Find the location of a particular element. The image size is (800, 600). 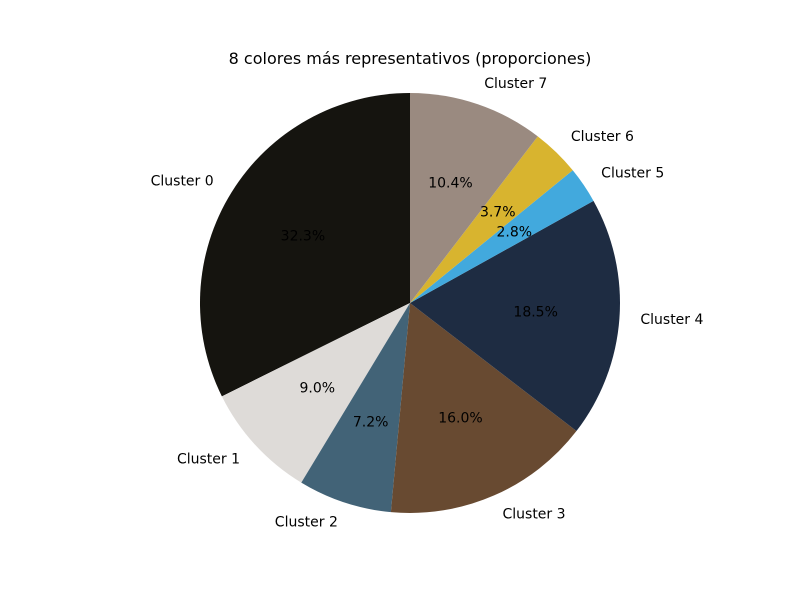

slice-label-cluster-0: Cluster 0 is located at coordinates (182, 181).